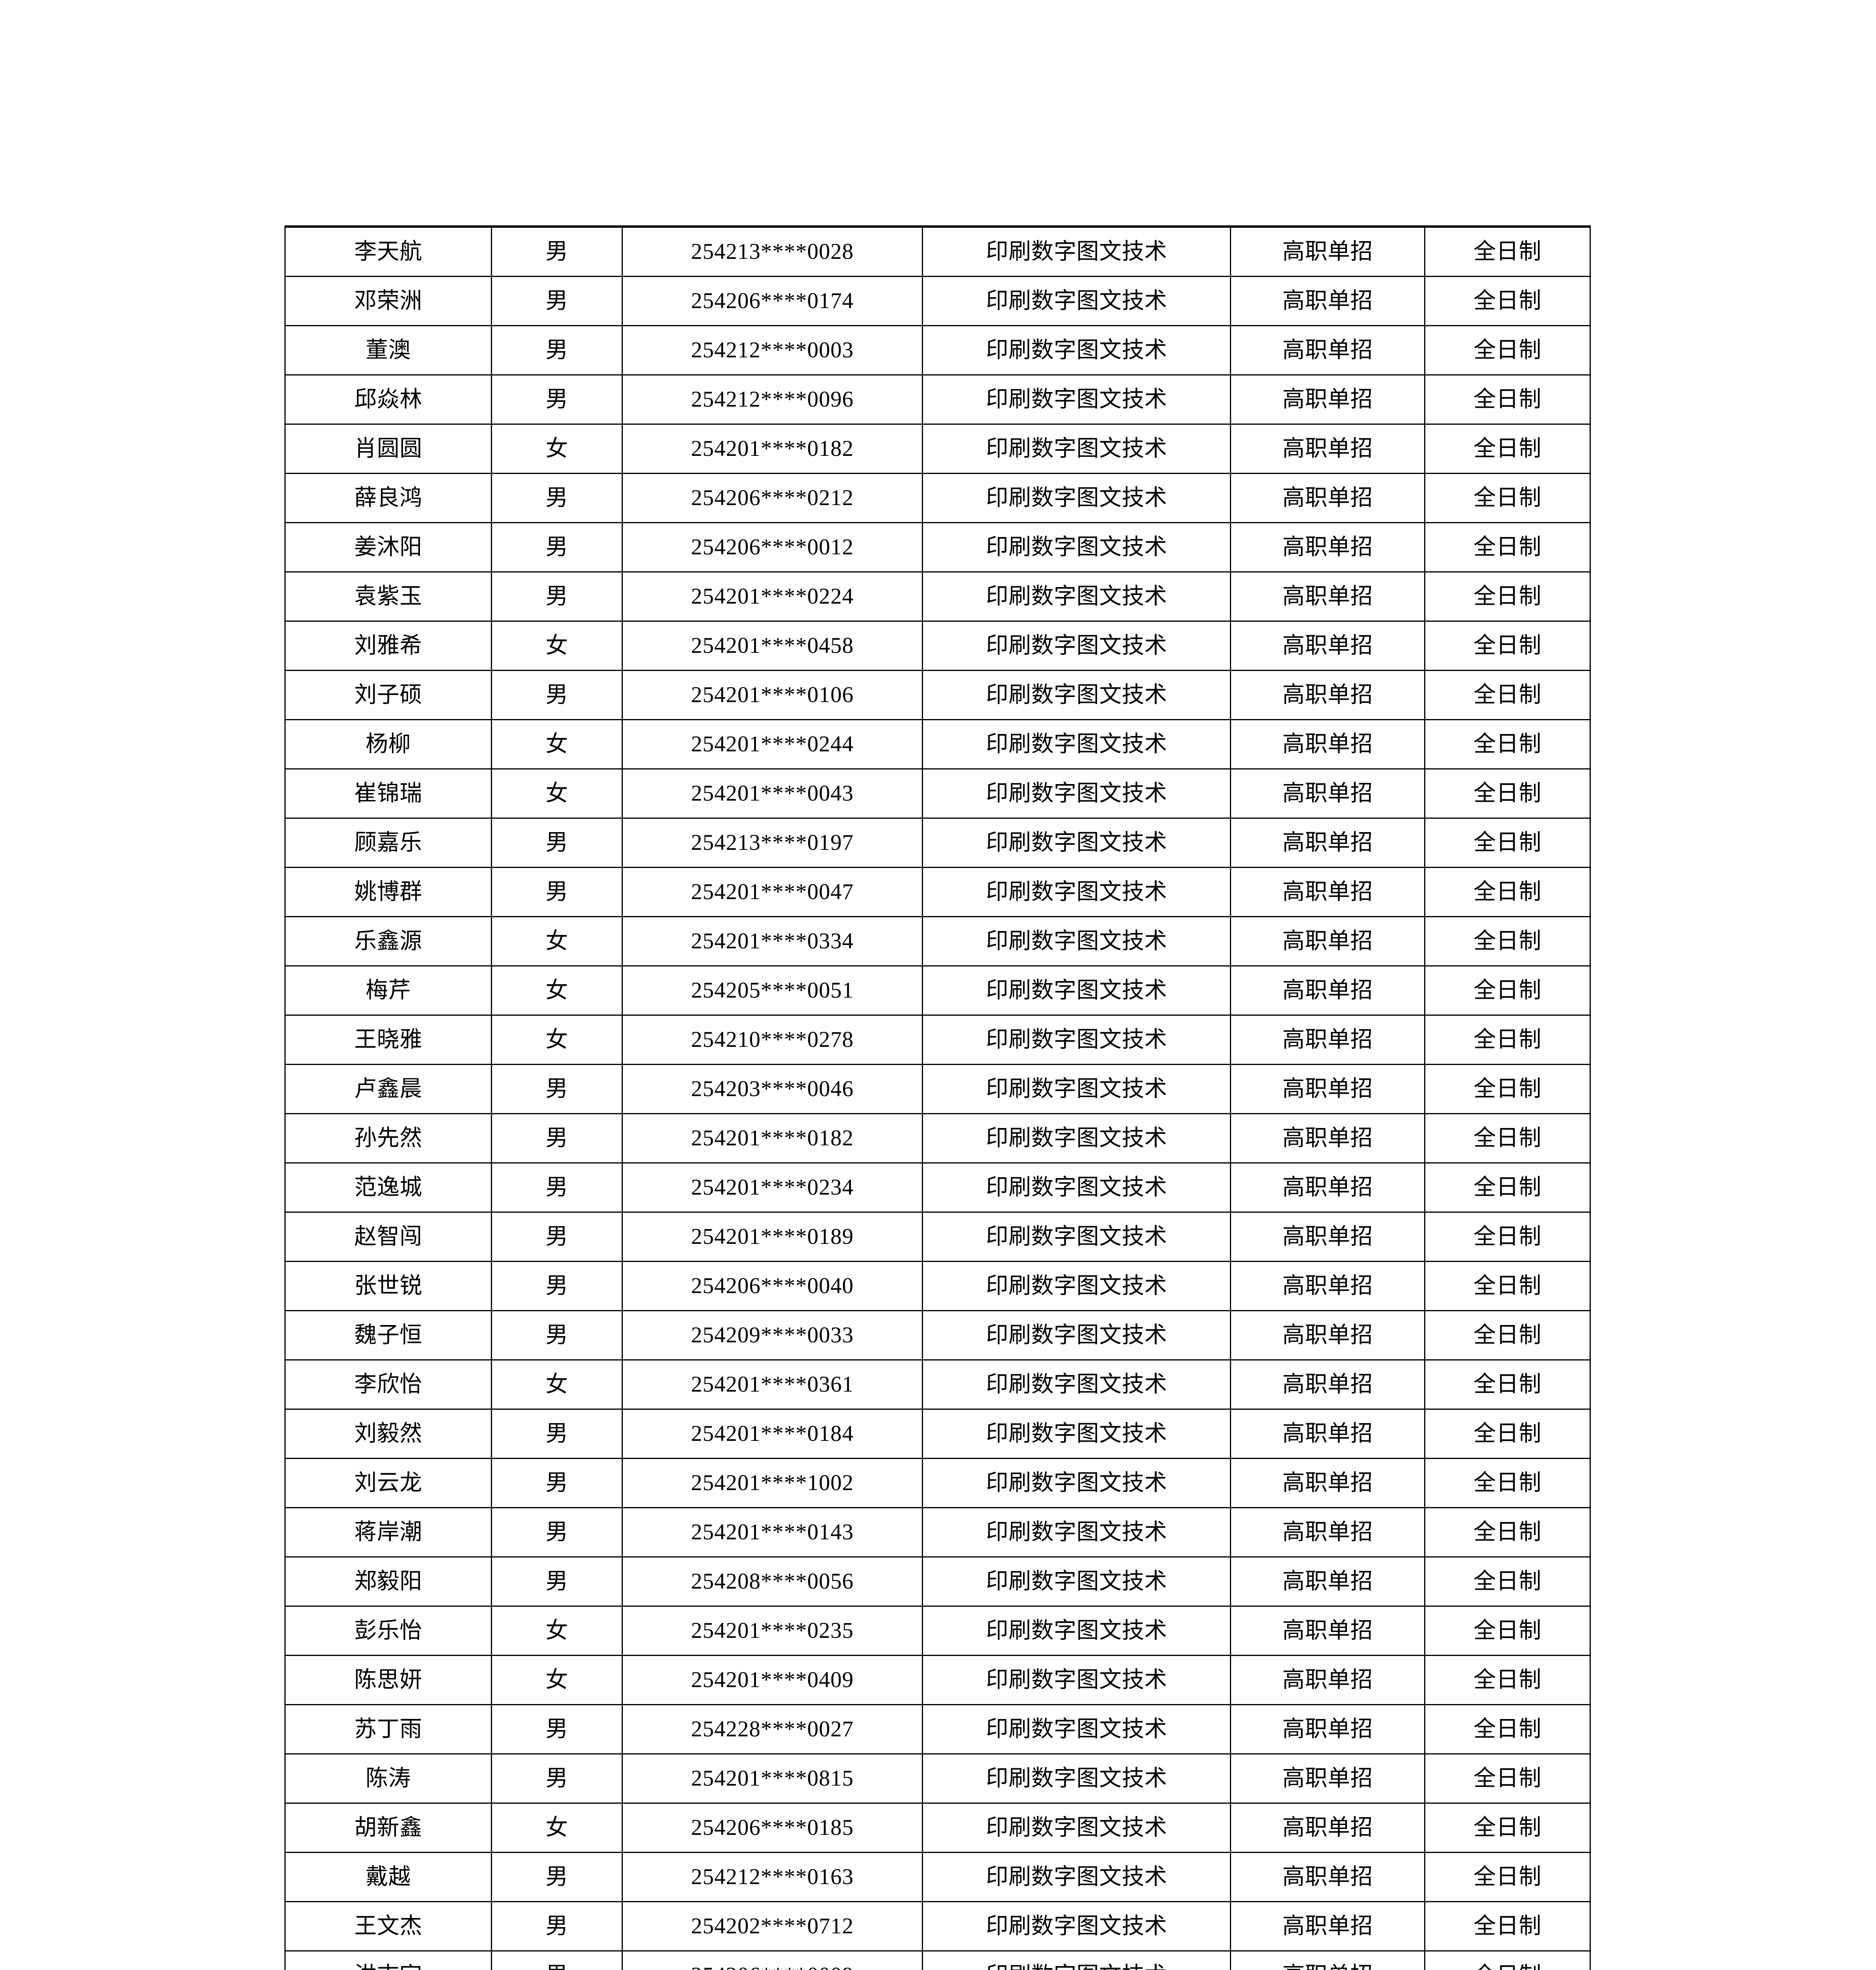 The height and width of the screenshot is (1970, 1876). I want to click on cell-name: 姜沐阳, so click(388, 547).